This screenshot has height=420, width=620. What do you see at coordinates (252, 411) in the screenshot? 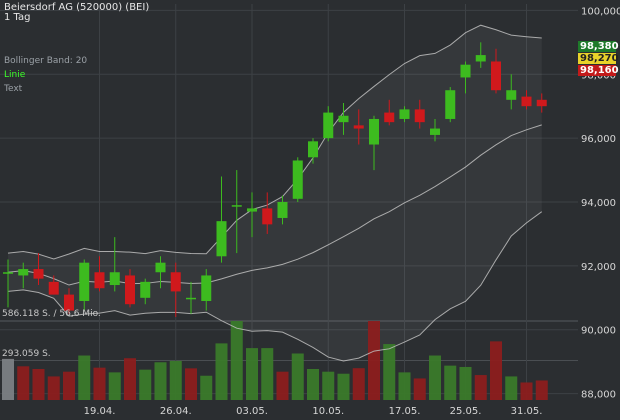
I see `date-tick-label: 03.05.` at bounding box center [252, 411].